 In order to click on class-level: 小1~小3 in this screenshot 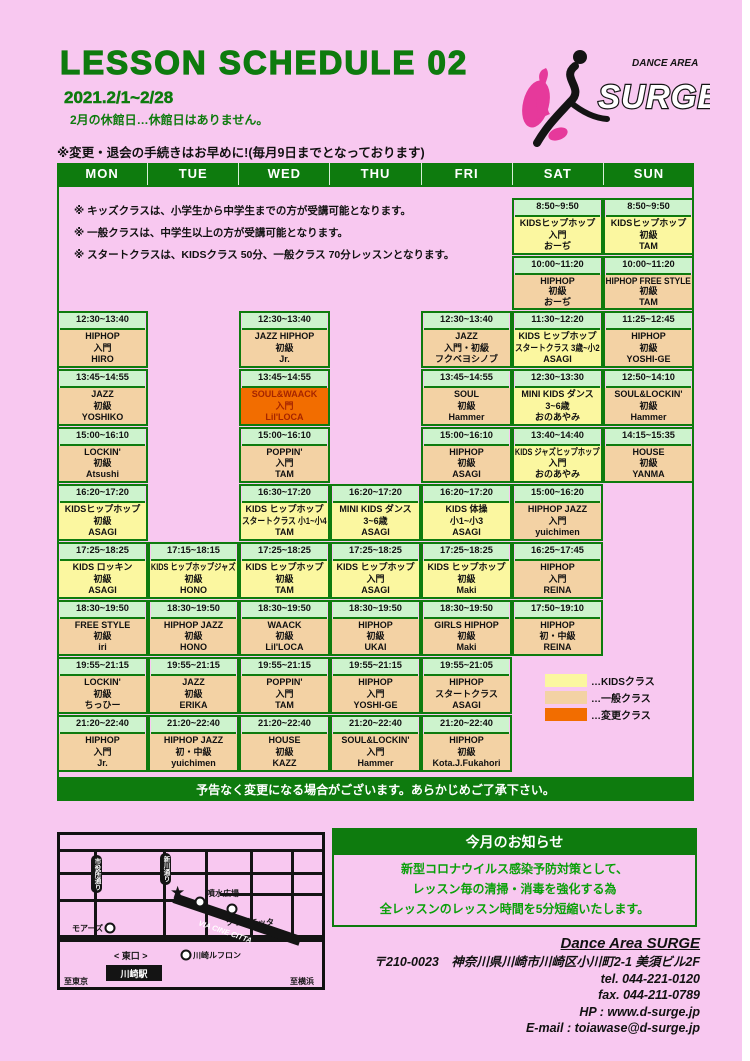, I will do `click(466, 520)`.